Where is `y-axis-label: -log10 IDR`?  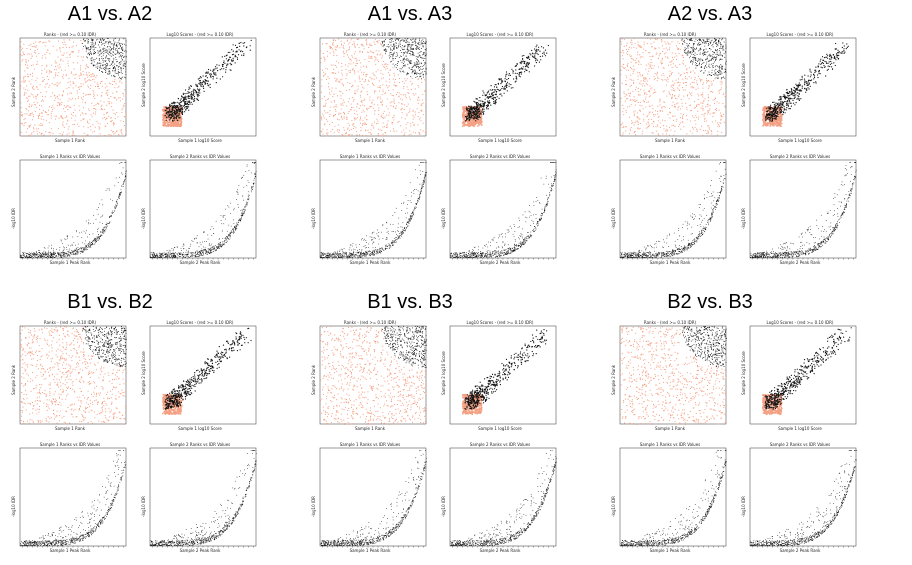 y-axis-label: -log10 IDR is located at coordinates (143, 218).